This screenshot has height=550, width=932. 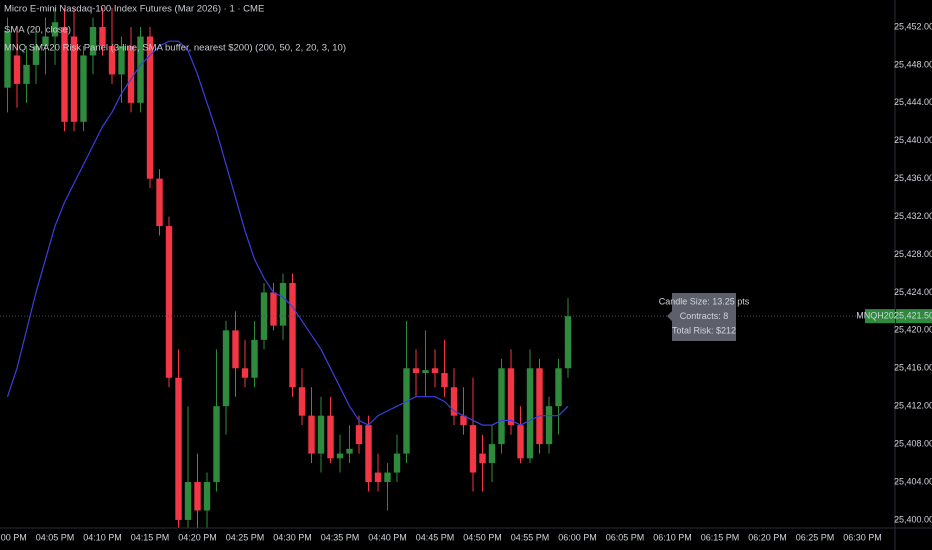 What do you see at coordinates (815, 537) in the screenshot?
I see `x-tick-label: 06:25 PM` at bounding box center [815, 537].